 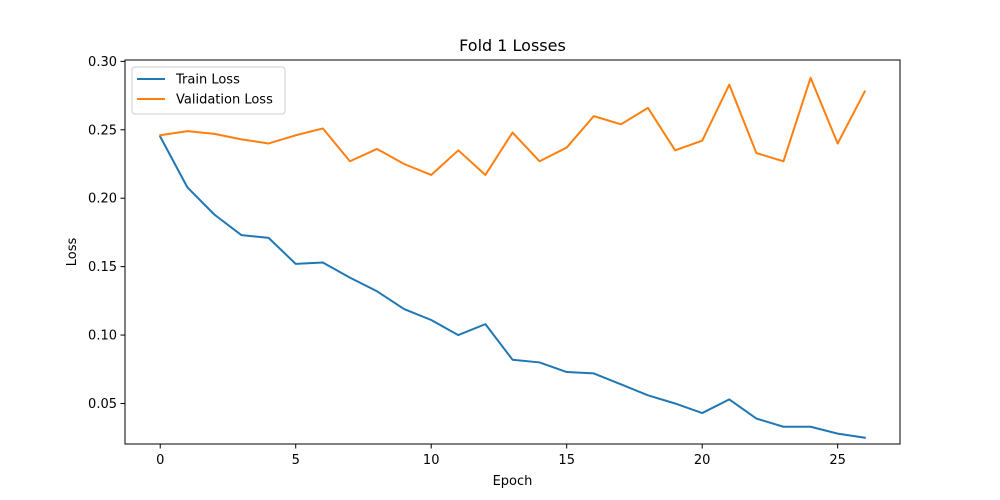 I want to click on legend-label-validation-loss: Validation Loss, so click(x=224, y=100).